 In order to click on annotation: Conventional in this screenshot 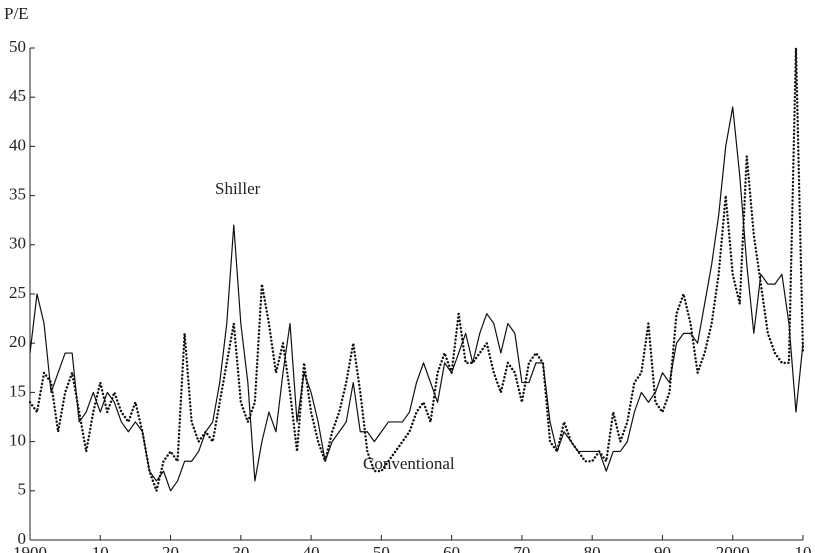, I will do `click(409, 463)`.